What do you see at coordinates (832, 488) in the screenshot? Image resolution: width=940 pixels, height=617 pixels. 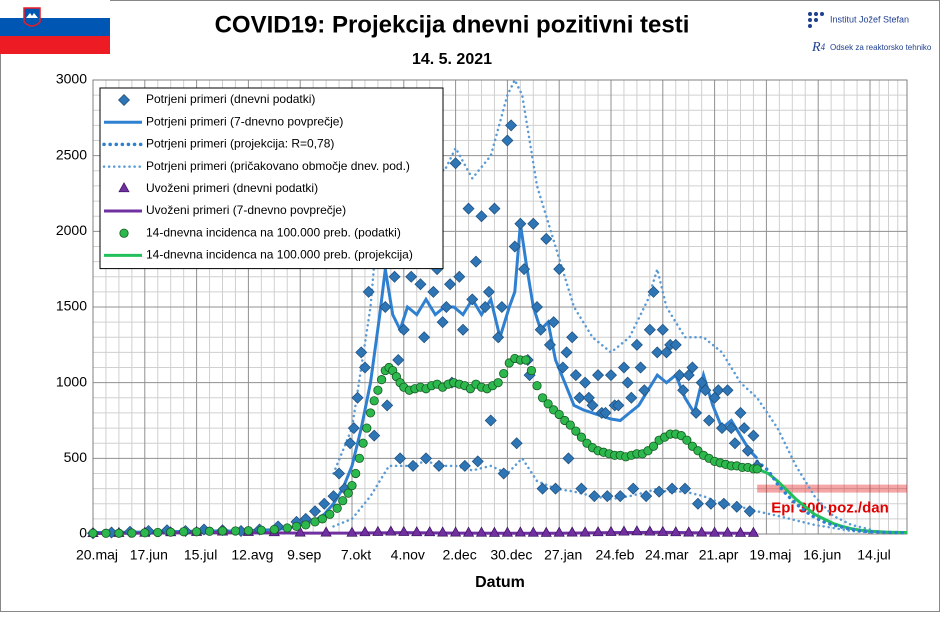 I see `threshold-band` at bounding box center [832, 488].